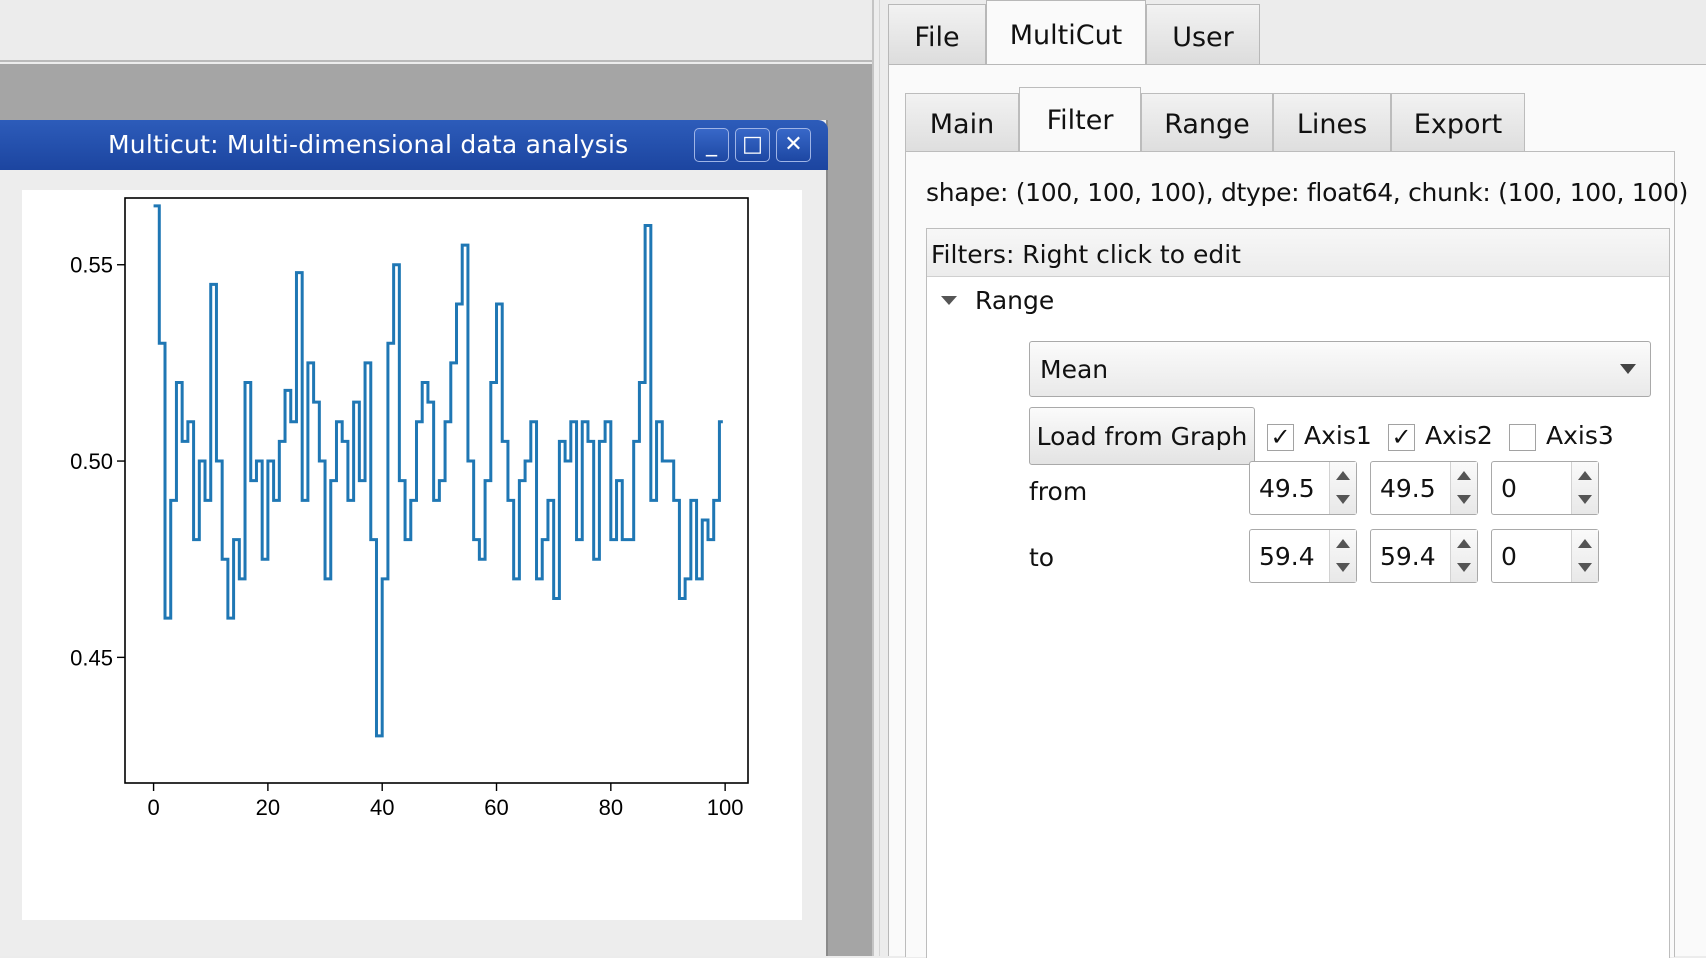 The image size is (1706, 958). Describe the element at coordinates (1074, 369) in the screenshot. I see `filter-mode-value: Mean` at that location.